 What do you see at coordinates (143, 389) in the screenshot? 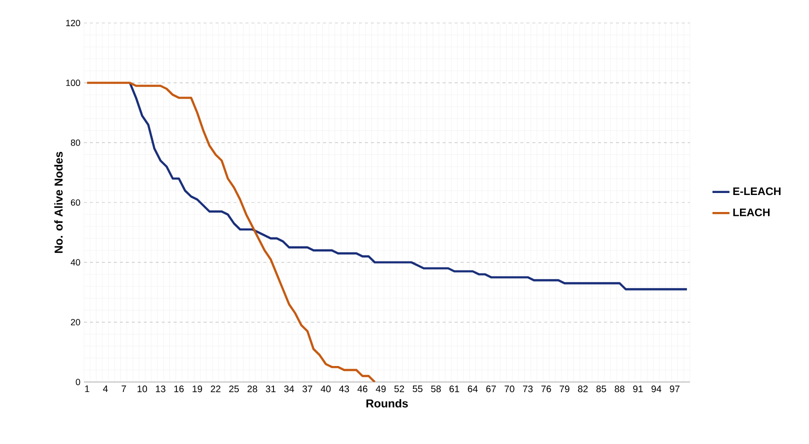
I see `x-tick-label: 10` at bounding box center [143, 389].